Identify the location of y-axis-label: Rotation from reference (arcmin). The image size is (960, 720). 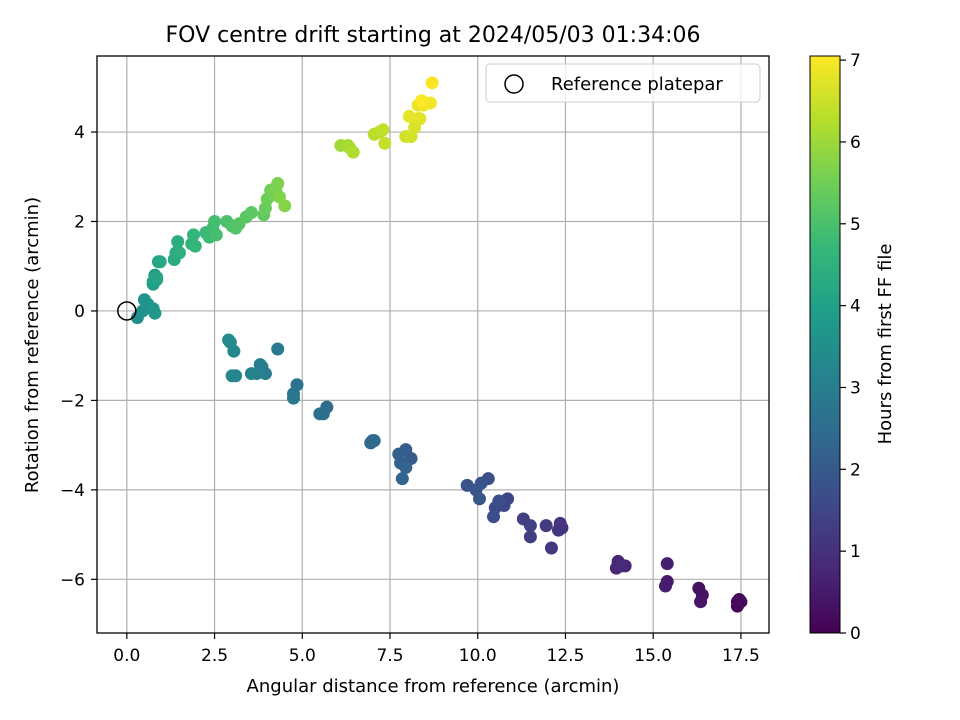
(32, 345).